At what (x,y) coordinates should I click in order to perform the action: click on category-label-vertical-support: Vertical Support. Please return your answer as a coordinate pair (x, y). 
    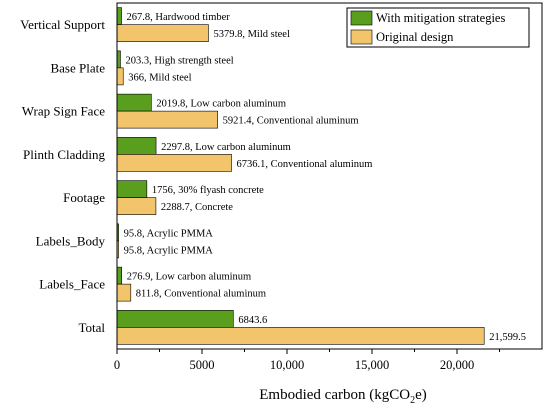
    Looking at the image, I should click on (62, 24).